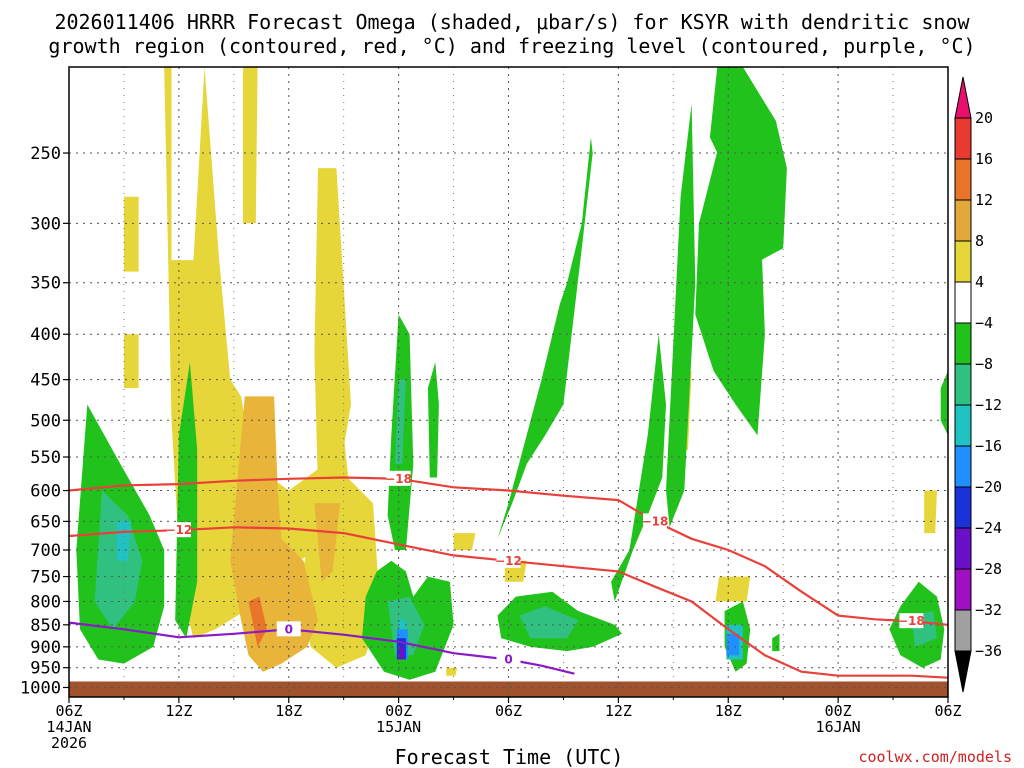 The image size is (1024, 768). I want to click on y-tick-label-900: 900, so click(45, 648).